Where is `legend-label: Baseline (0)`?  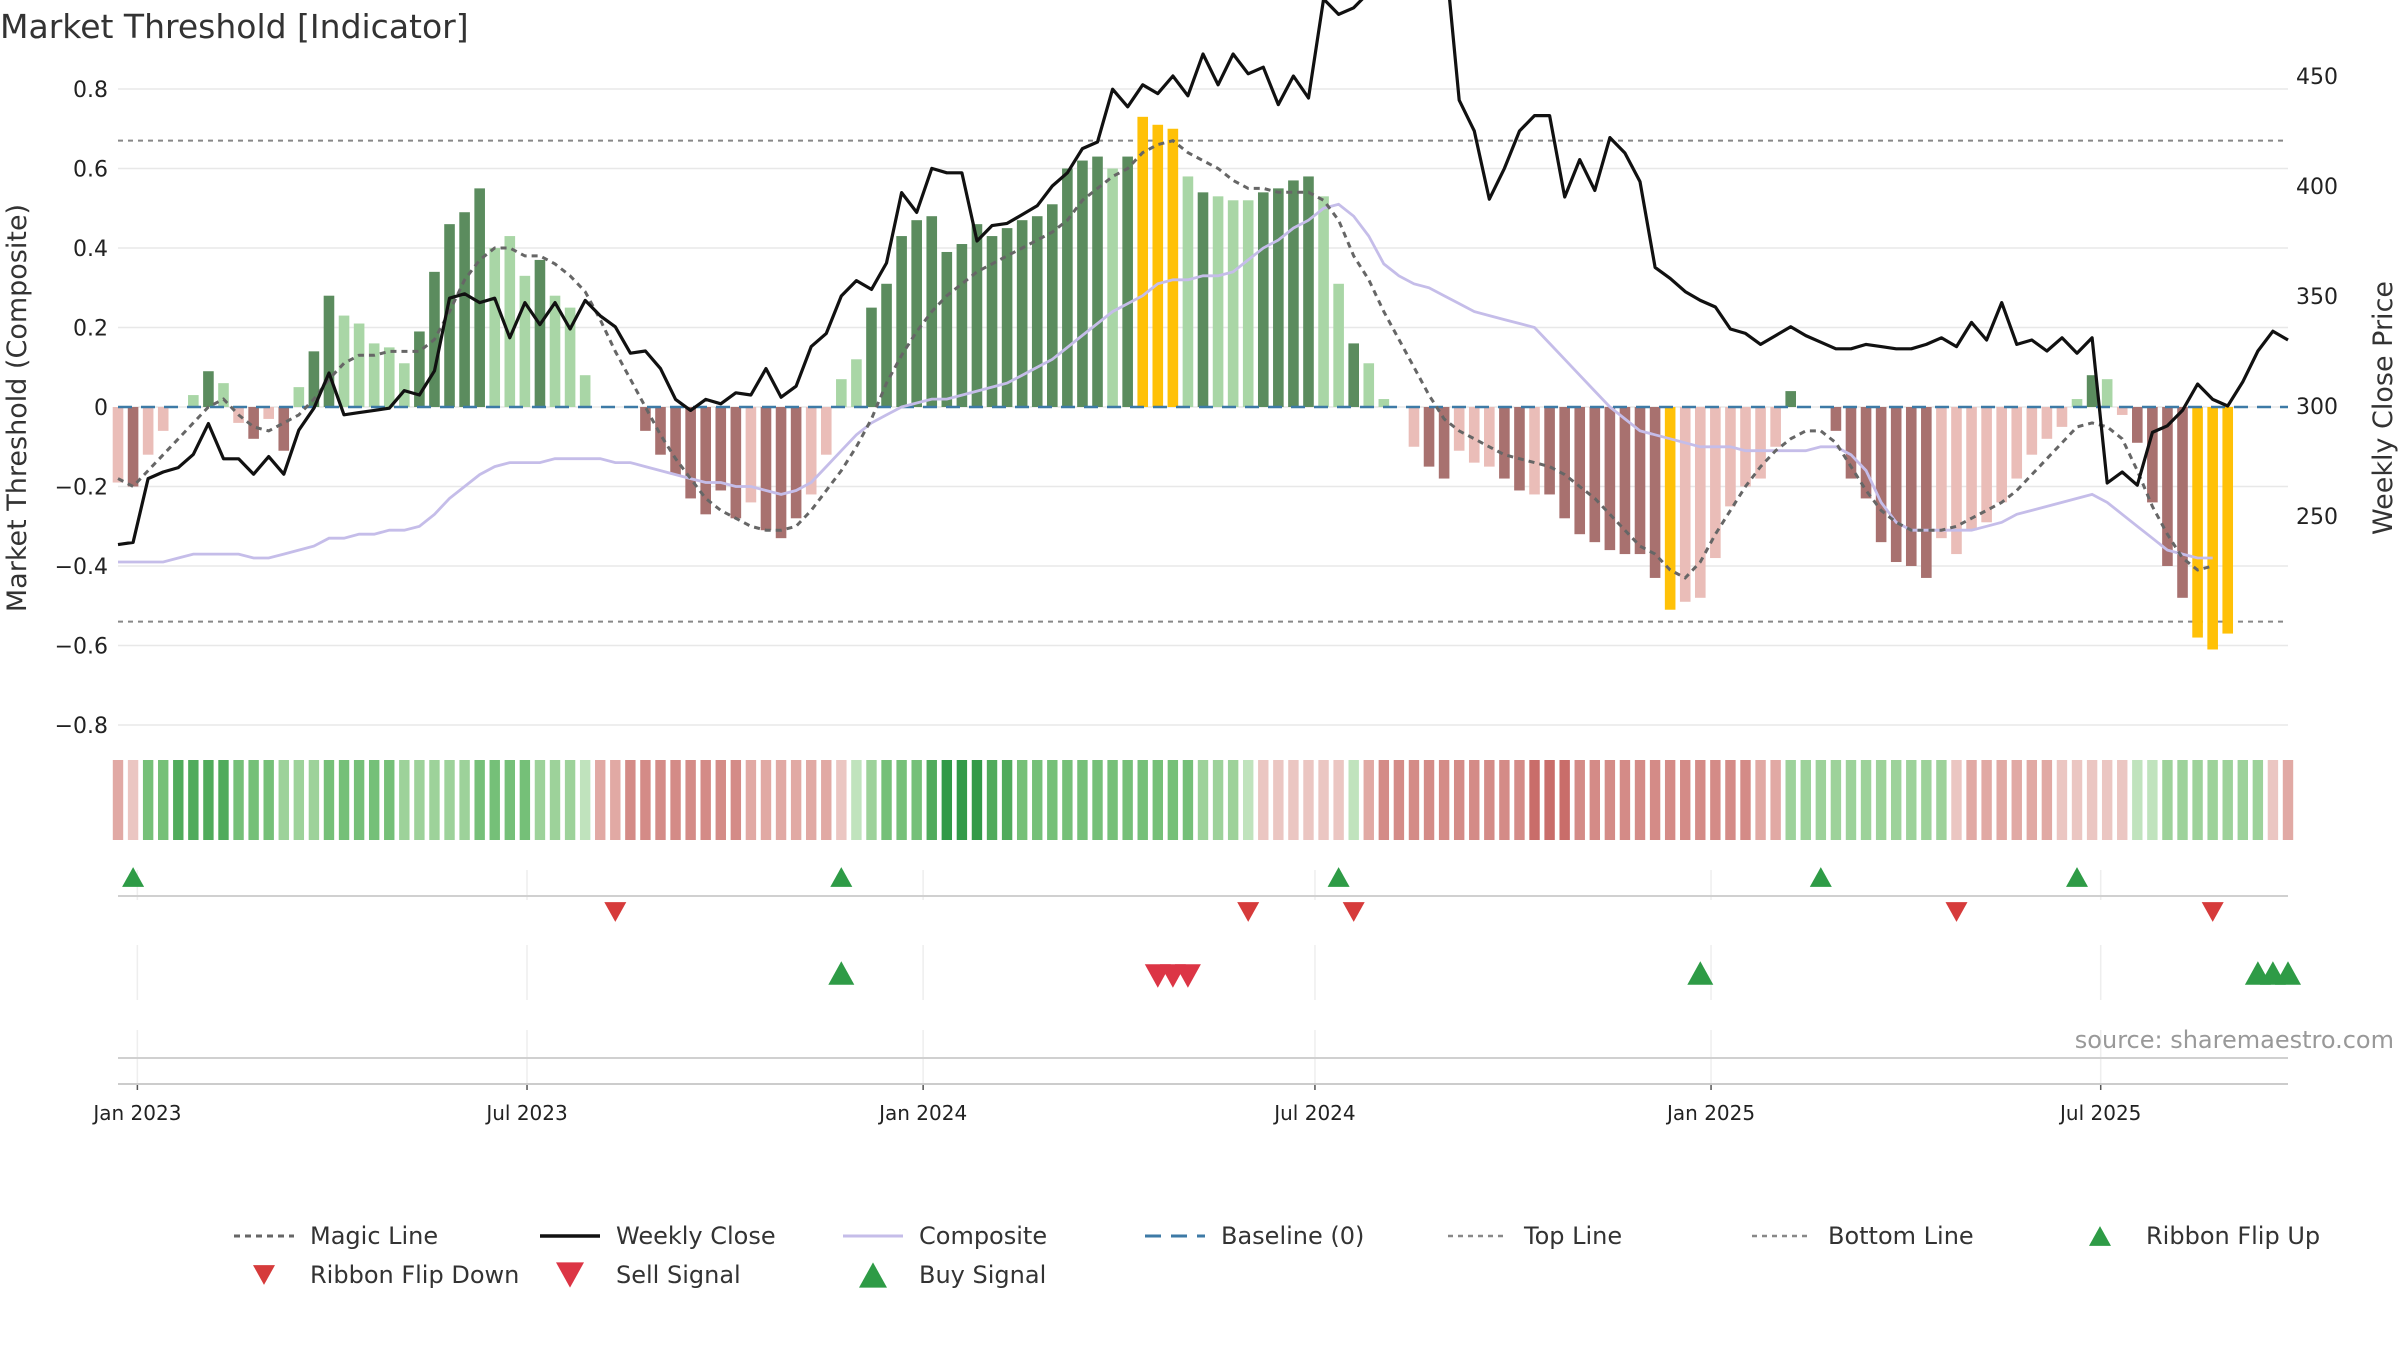
legend-label: Baseline (0) is located at coordinates (1292, 1236).